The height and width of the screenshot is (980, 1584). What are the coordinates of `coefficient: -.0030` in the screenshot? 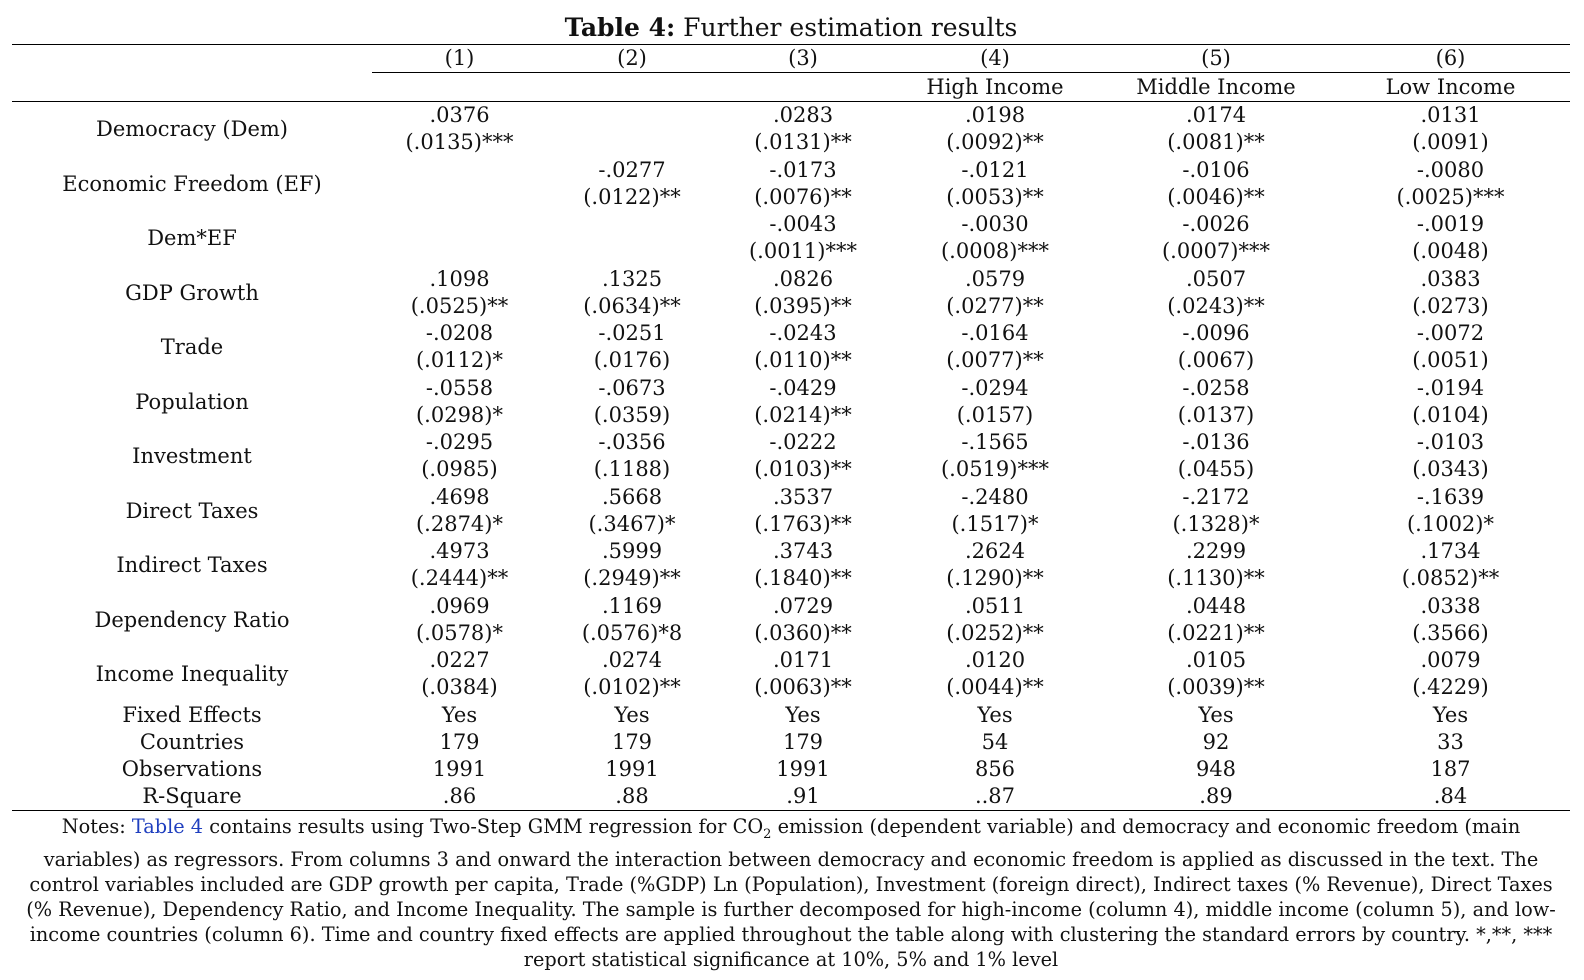 It's located at (995, 224).